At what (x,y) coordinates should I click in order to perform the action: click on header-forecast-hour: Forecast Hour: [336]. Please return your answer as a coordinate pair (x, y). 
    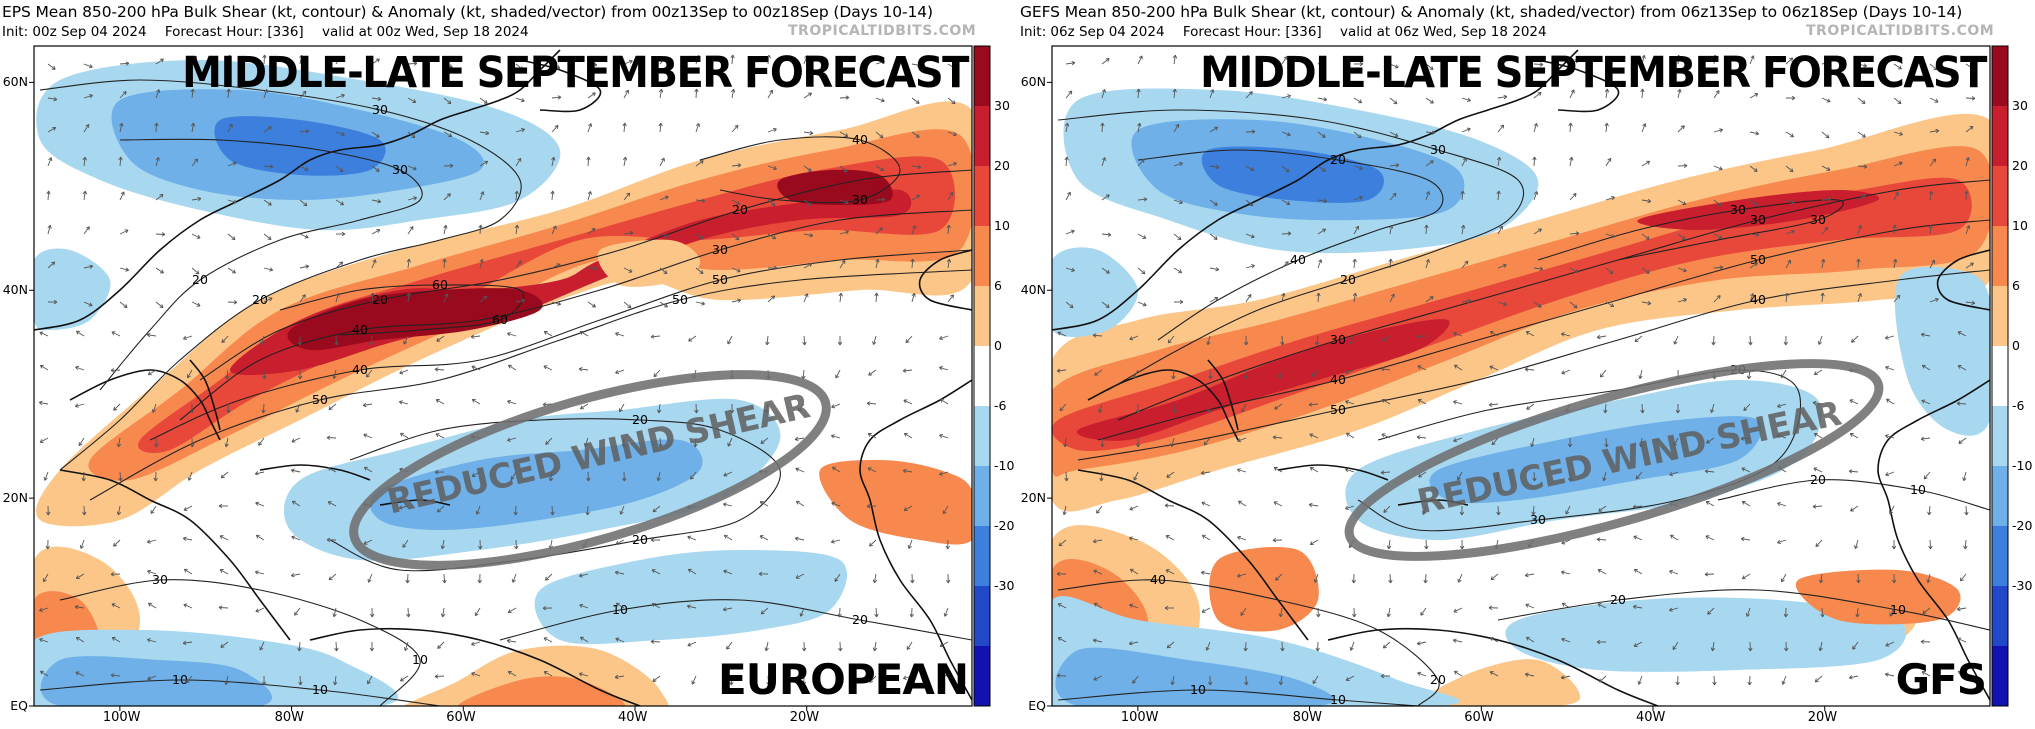
    Looking at the image, I should click on (234, 32).